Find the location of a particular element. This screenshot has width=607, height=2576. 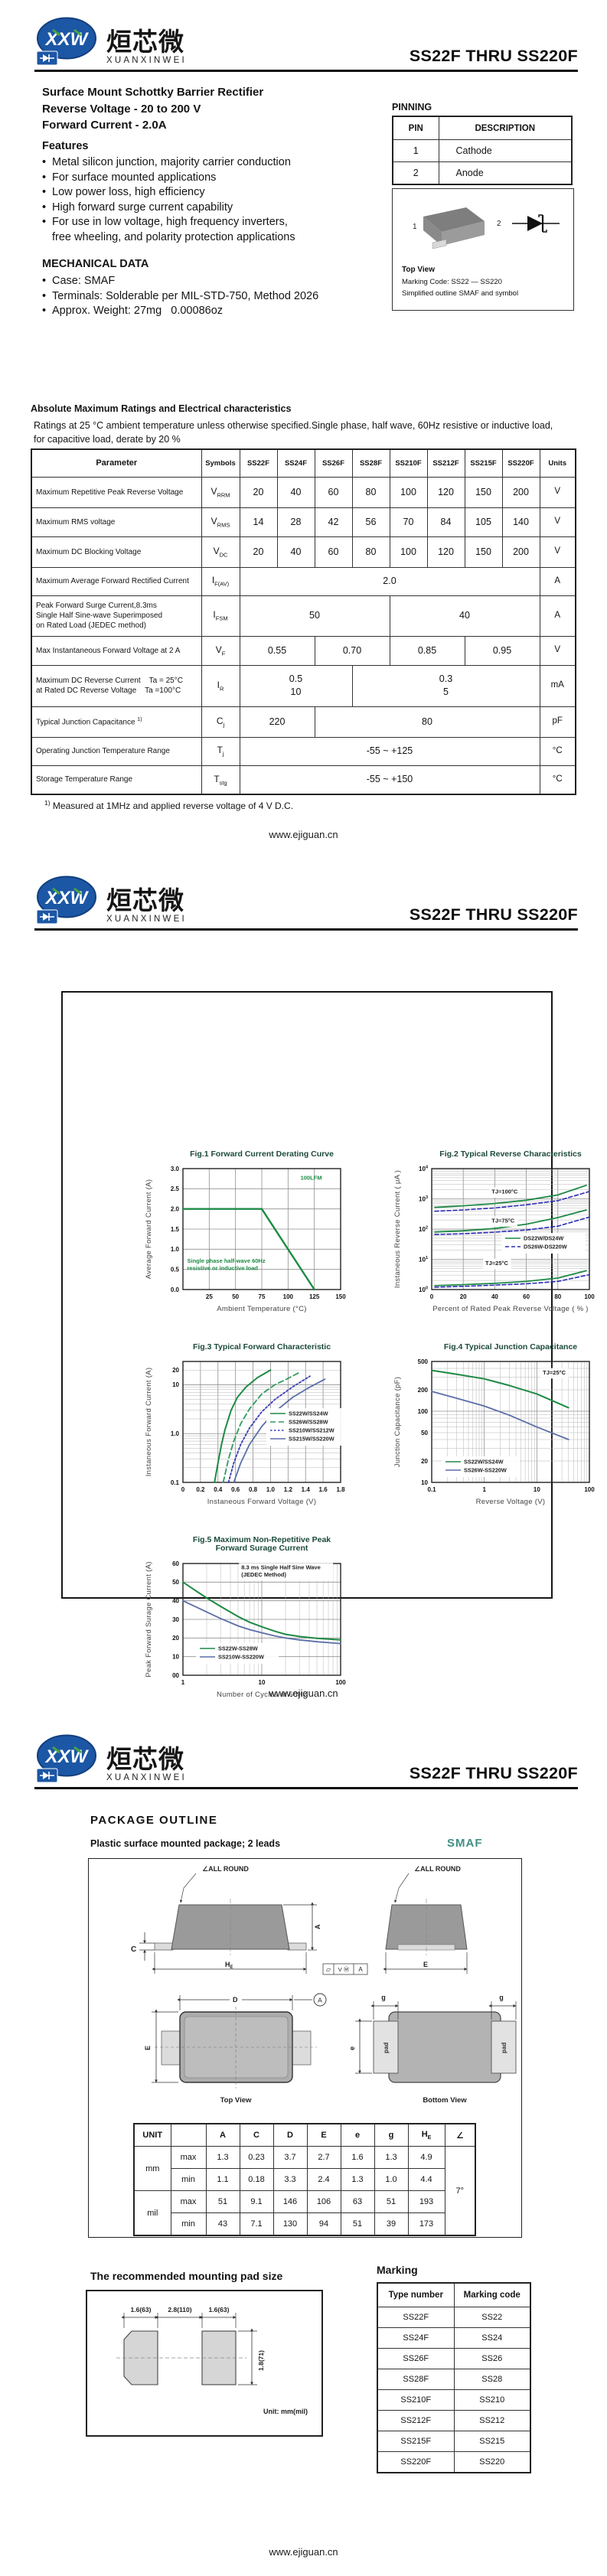

mechanical-data-title: MECHANICAL DATA is located at coordinates (96, 264).